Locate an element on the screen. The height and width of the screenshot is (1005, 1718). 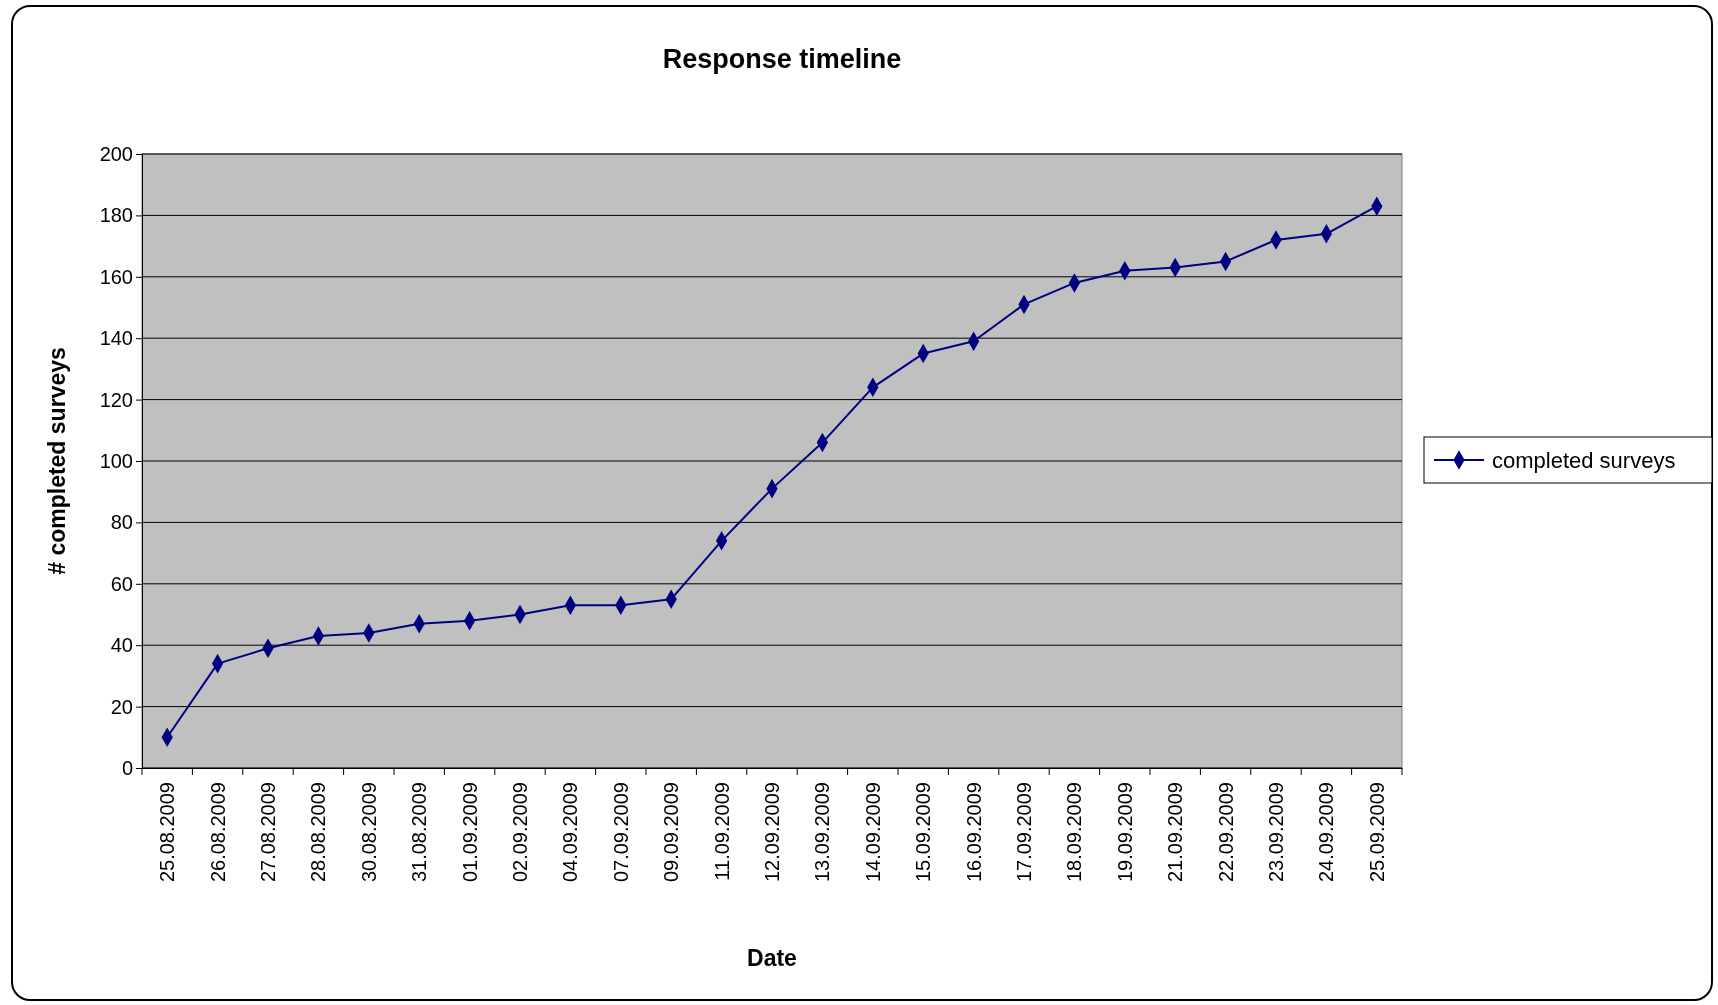
x-tick-label: 17.09.2009 is located at coordinates (1024, 832).